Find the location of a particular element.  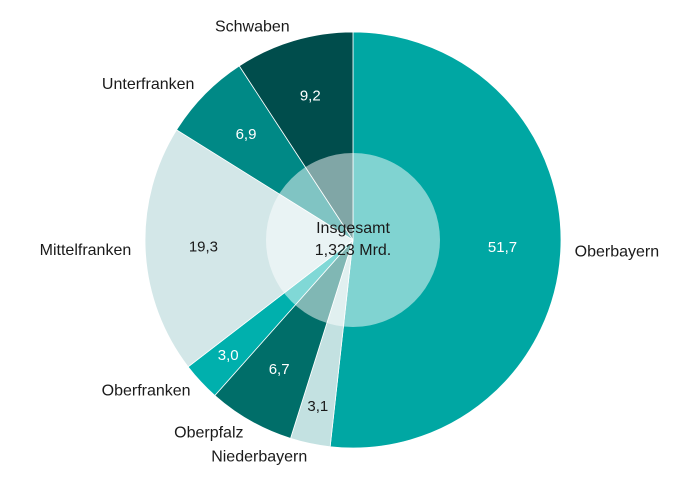

category-label: Oberpfalz is located at coordinates (208, 432).